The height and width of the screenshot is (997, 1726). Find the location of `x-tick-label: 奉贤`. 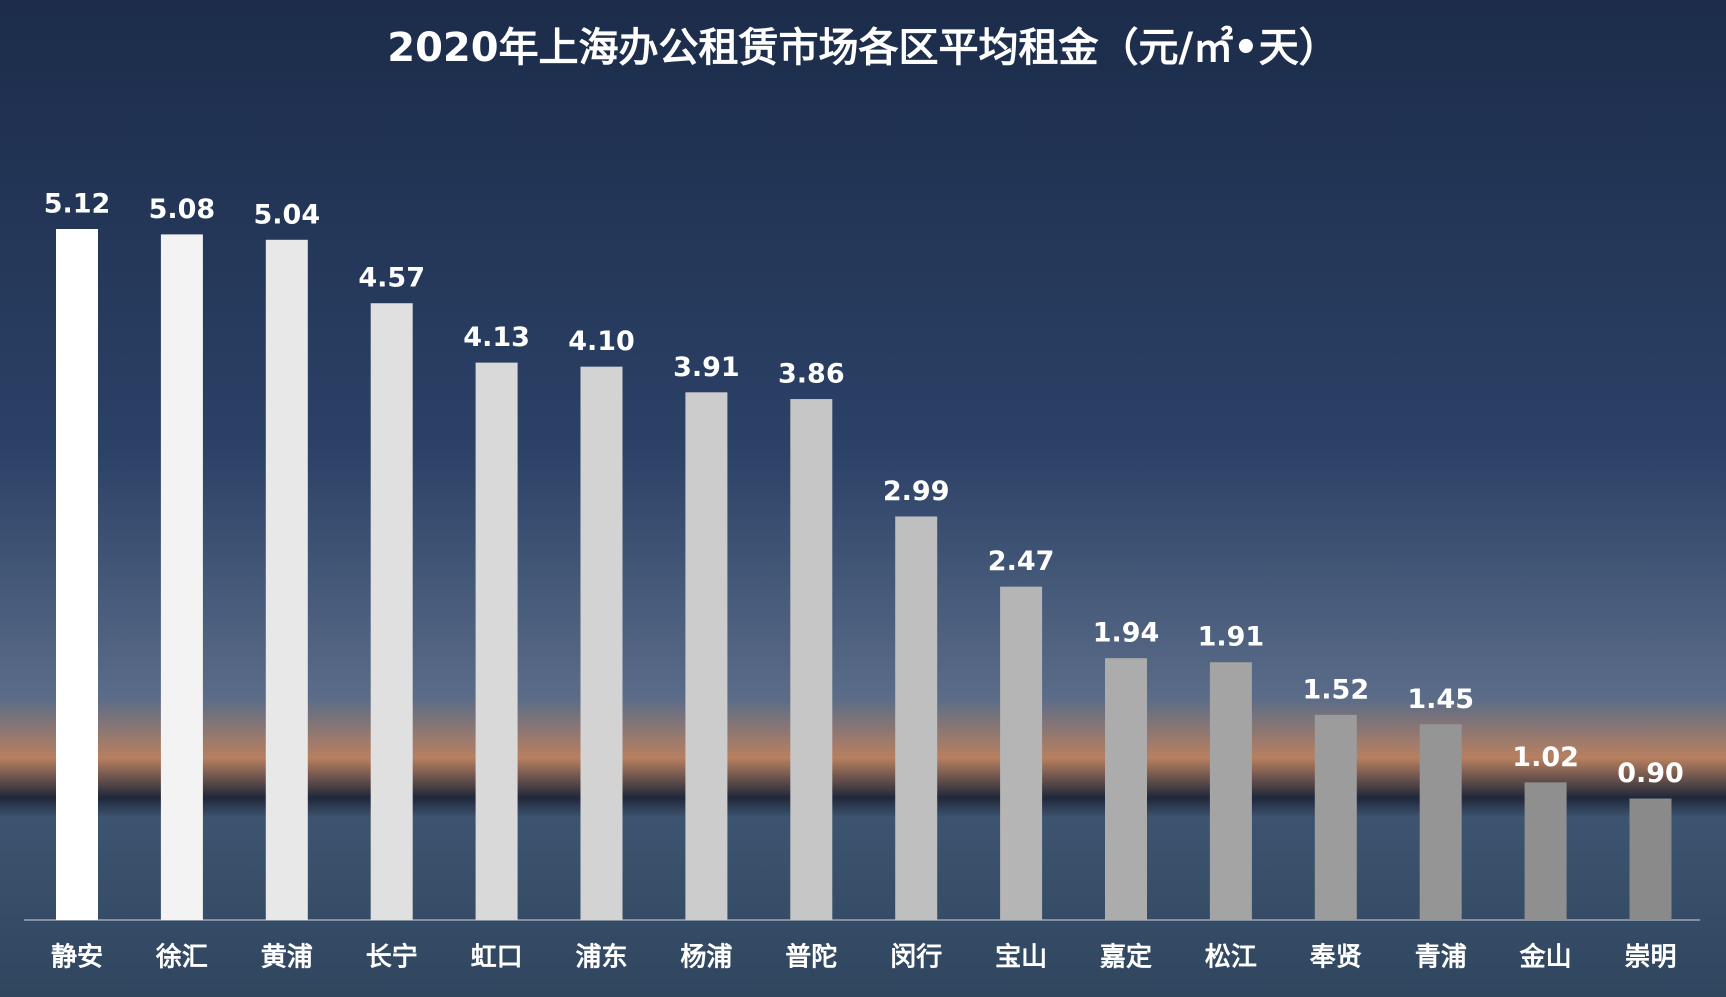

x-tick-label: 奉贤 is located at coordinates (1335, 958).